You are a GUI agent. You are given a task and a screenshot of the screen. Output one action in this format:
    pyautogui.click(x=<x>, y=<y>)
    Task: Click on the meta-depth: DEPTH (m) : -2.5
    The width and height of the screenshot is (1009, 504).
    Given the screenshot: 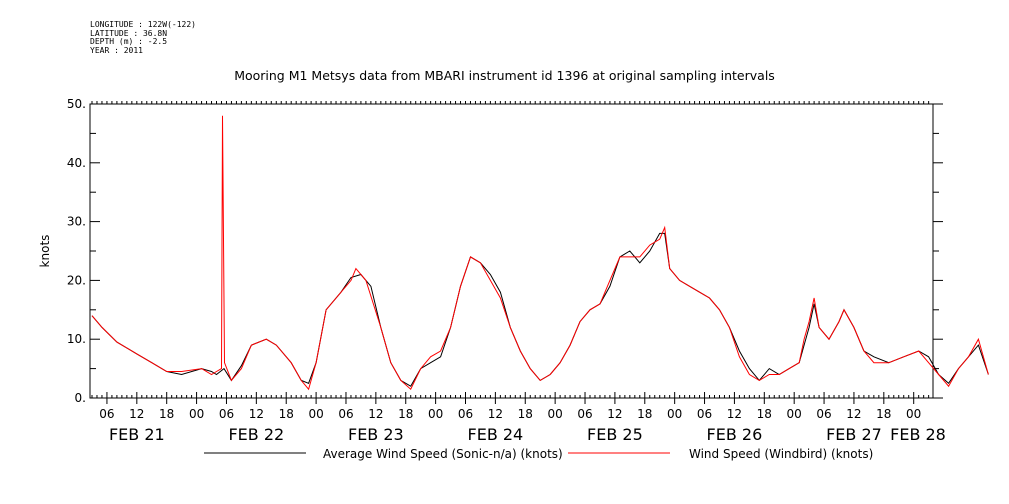 What is the action you would take?
    pyautogui.click(x=129, y=41)
    